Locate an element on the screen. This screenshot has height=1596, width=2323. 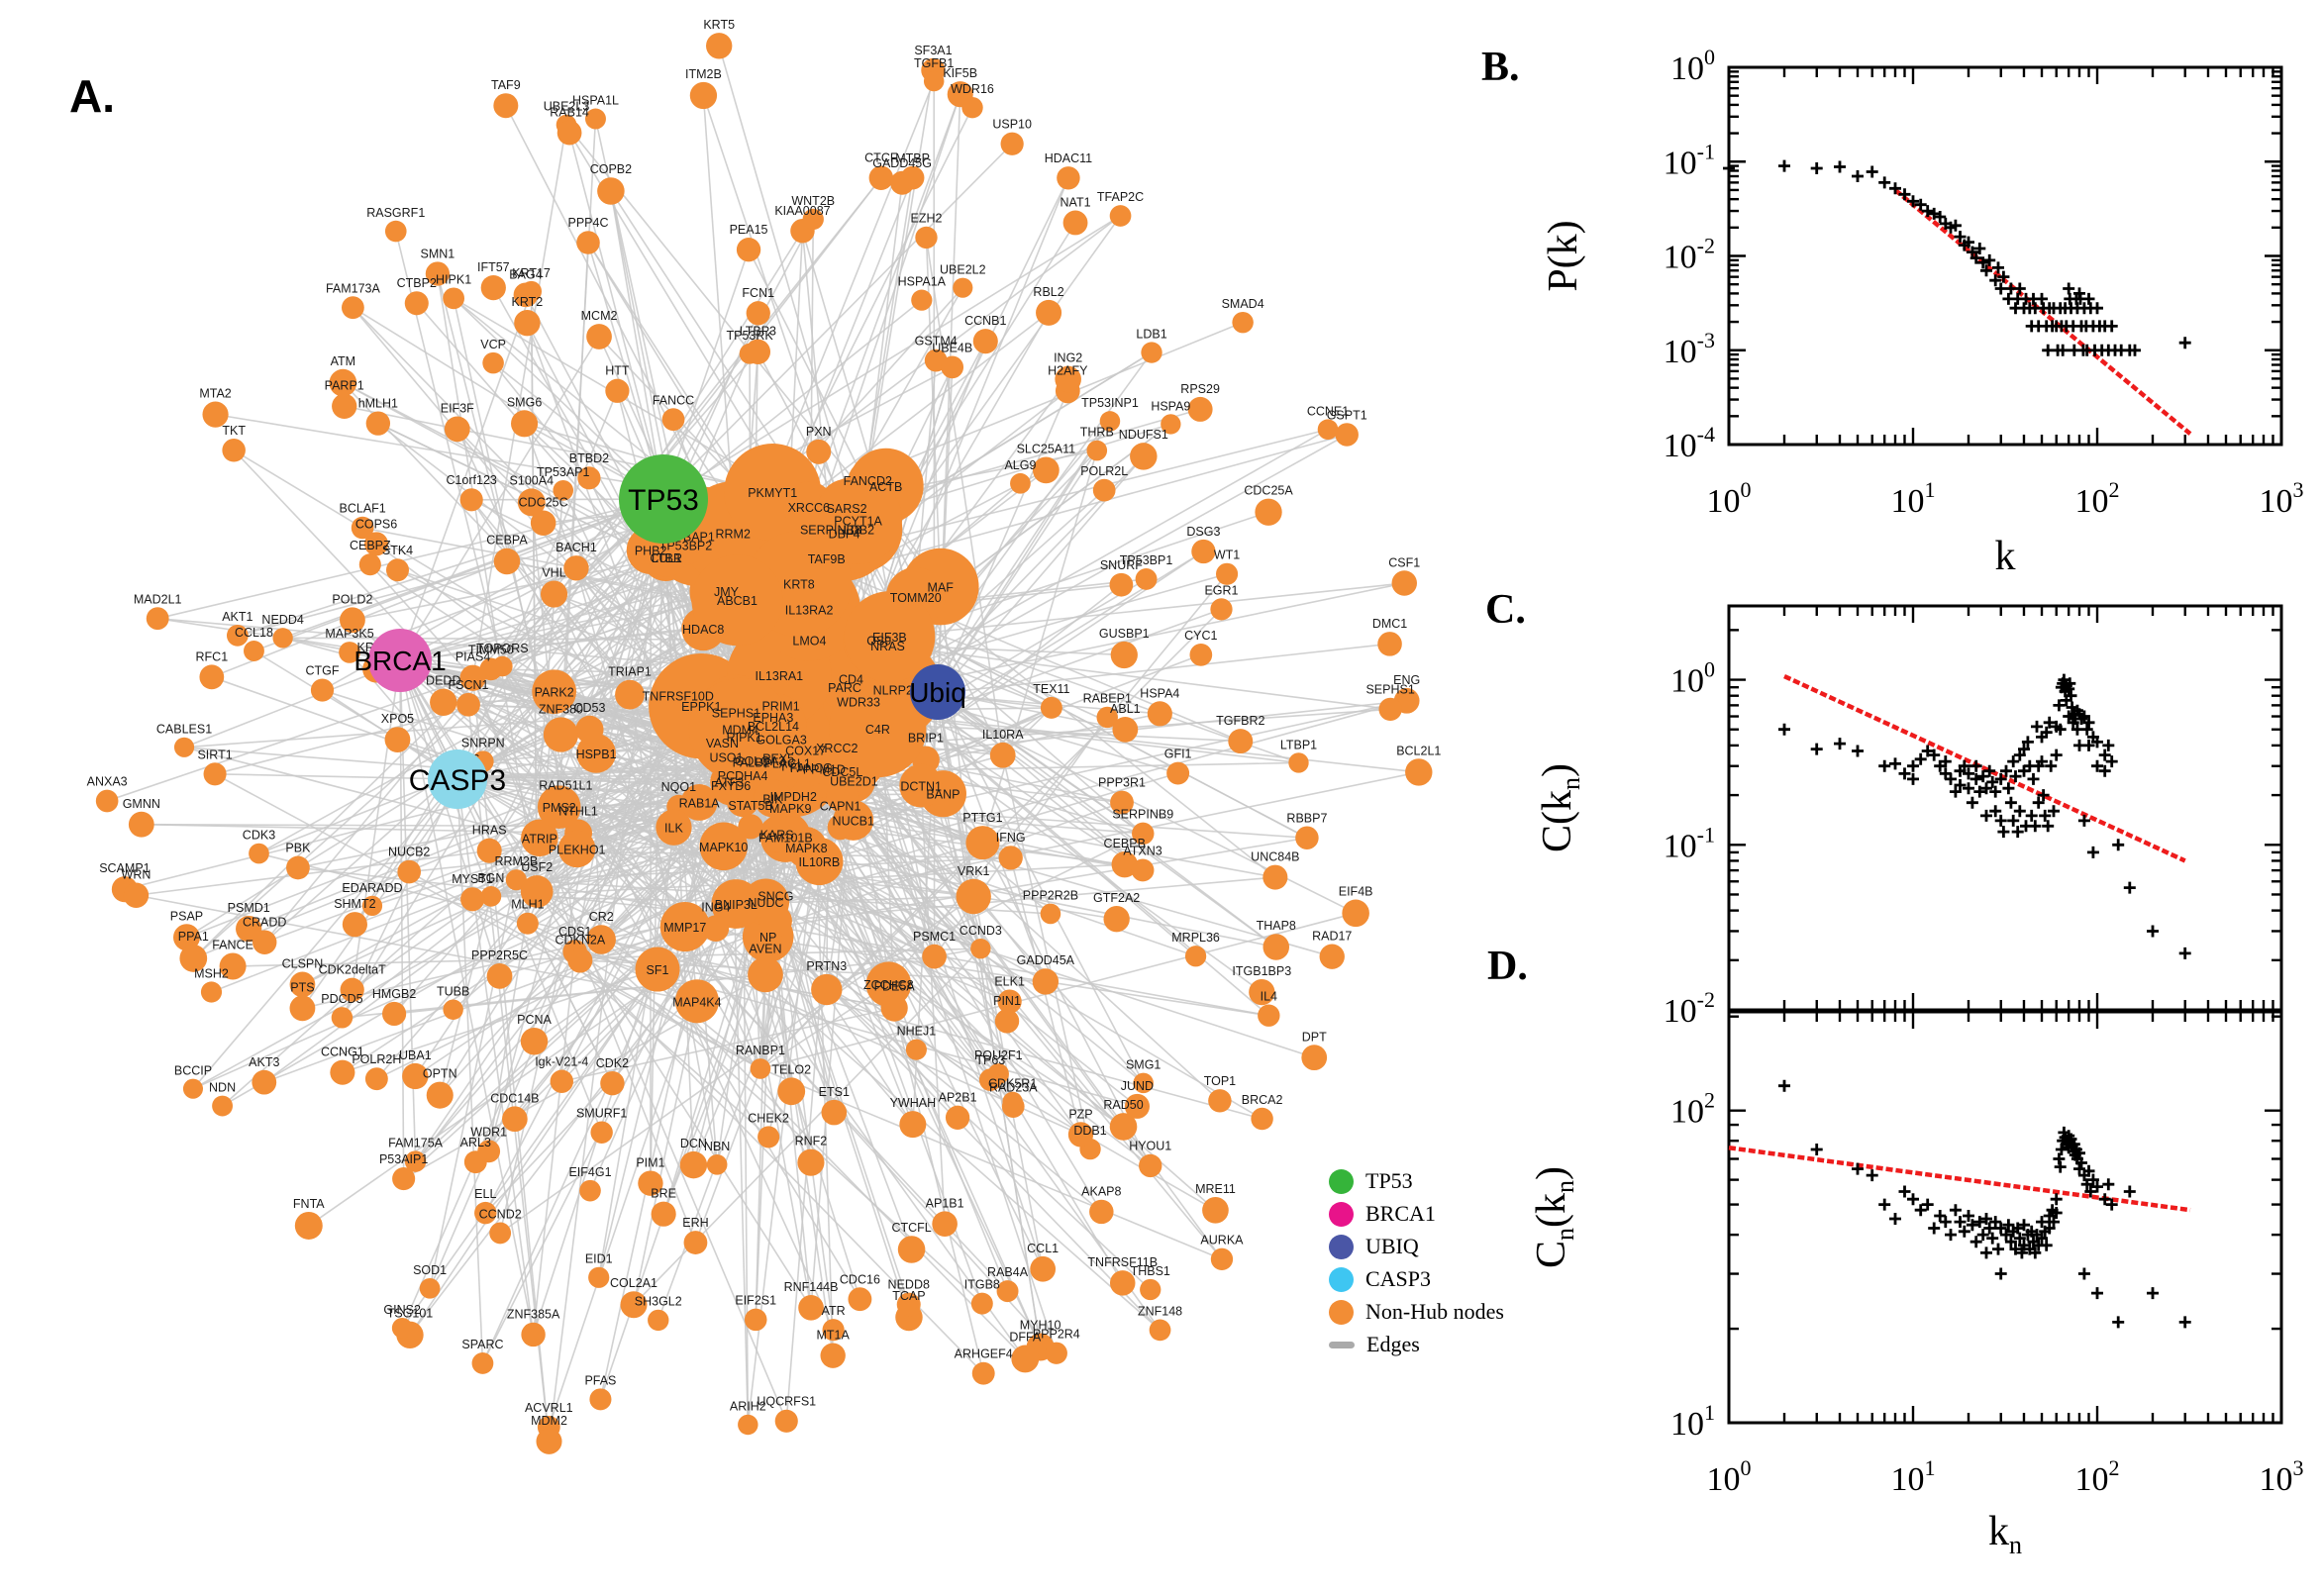
svg-text: DSG3 is located at coordinates (1203, 532).